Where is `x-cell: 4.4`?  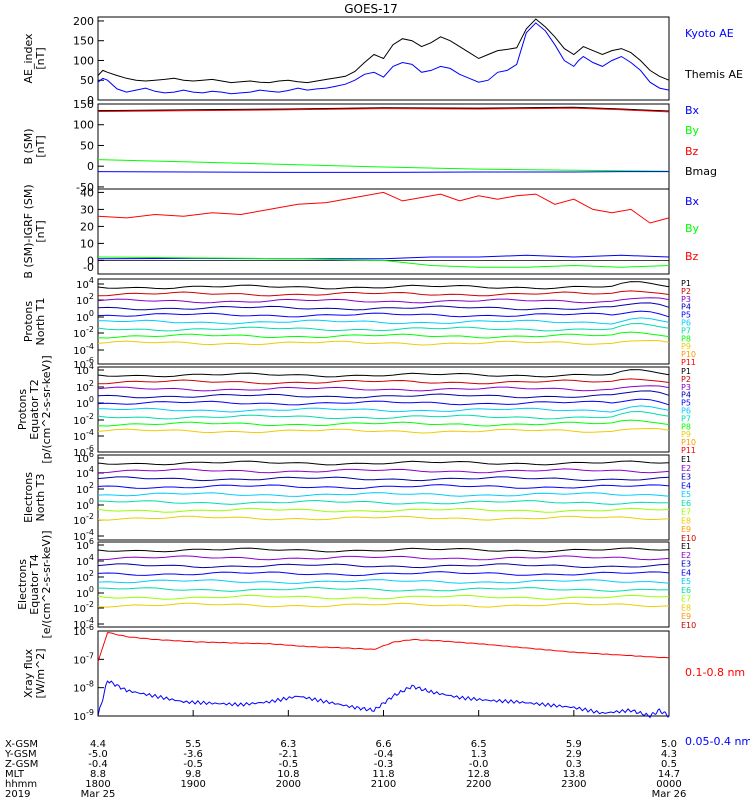 x-cell: 4.4 is located at coordinates (98, 744).